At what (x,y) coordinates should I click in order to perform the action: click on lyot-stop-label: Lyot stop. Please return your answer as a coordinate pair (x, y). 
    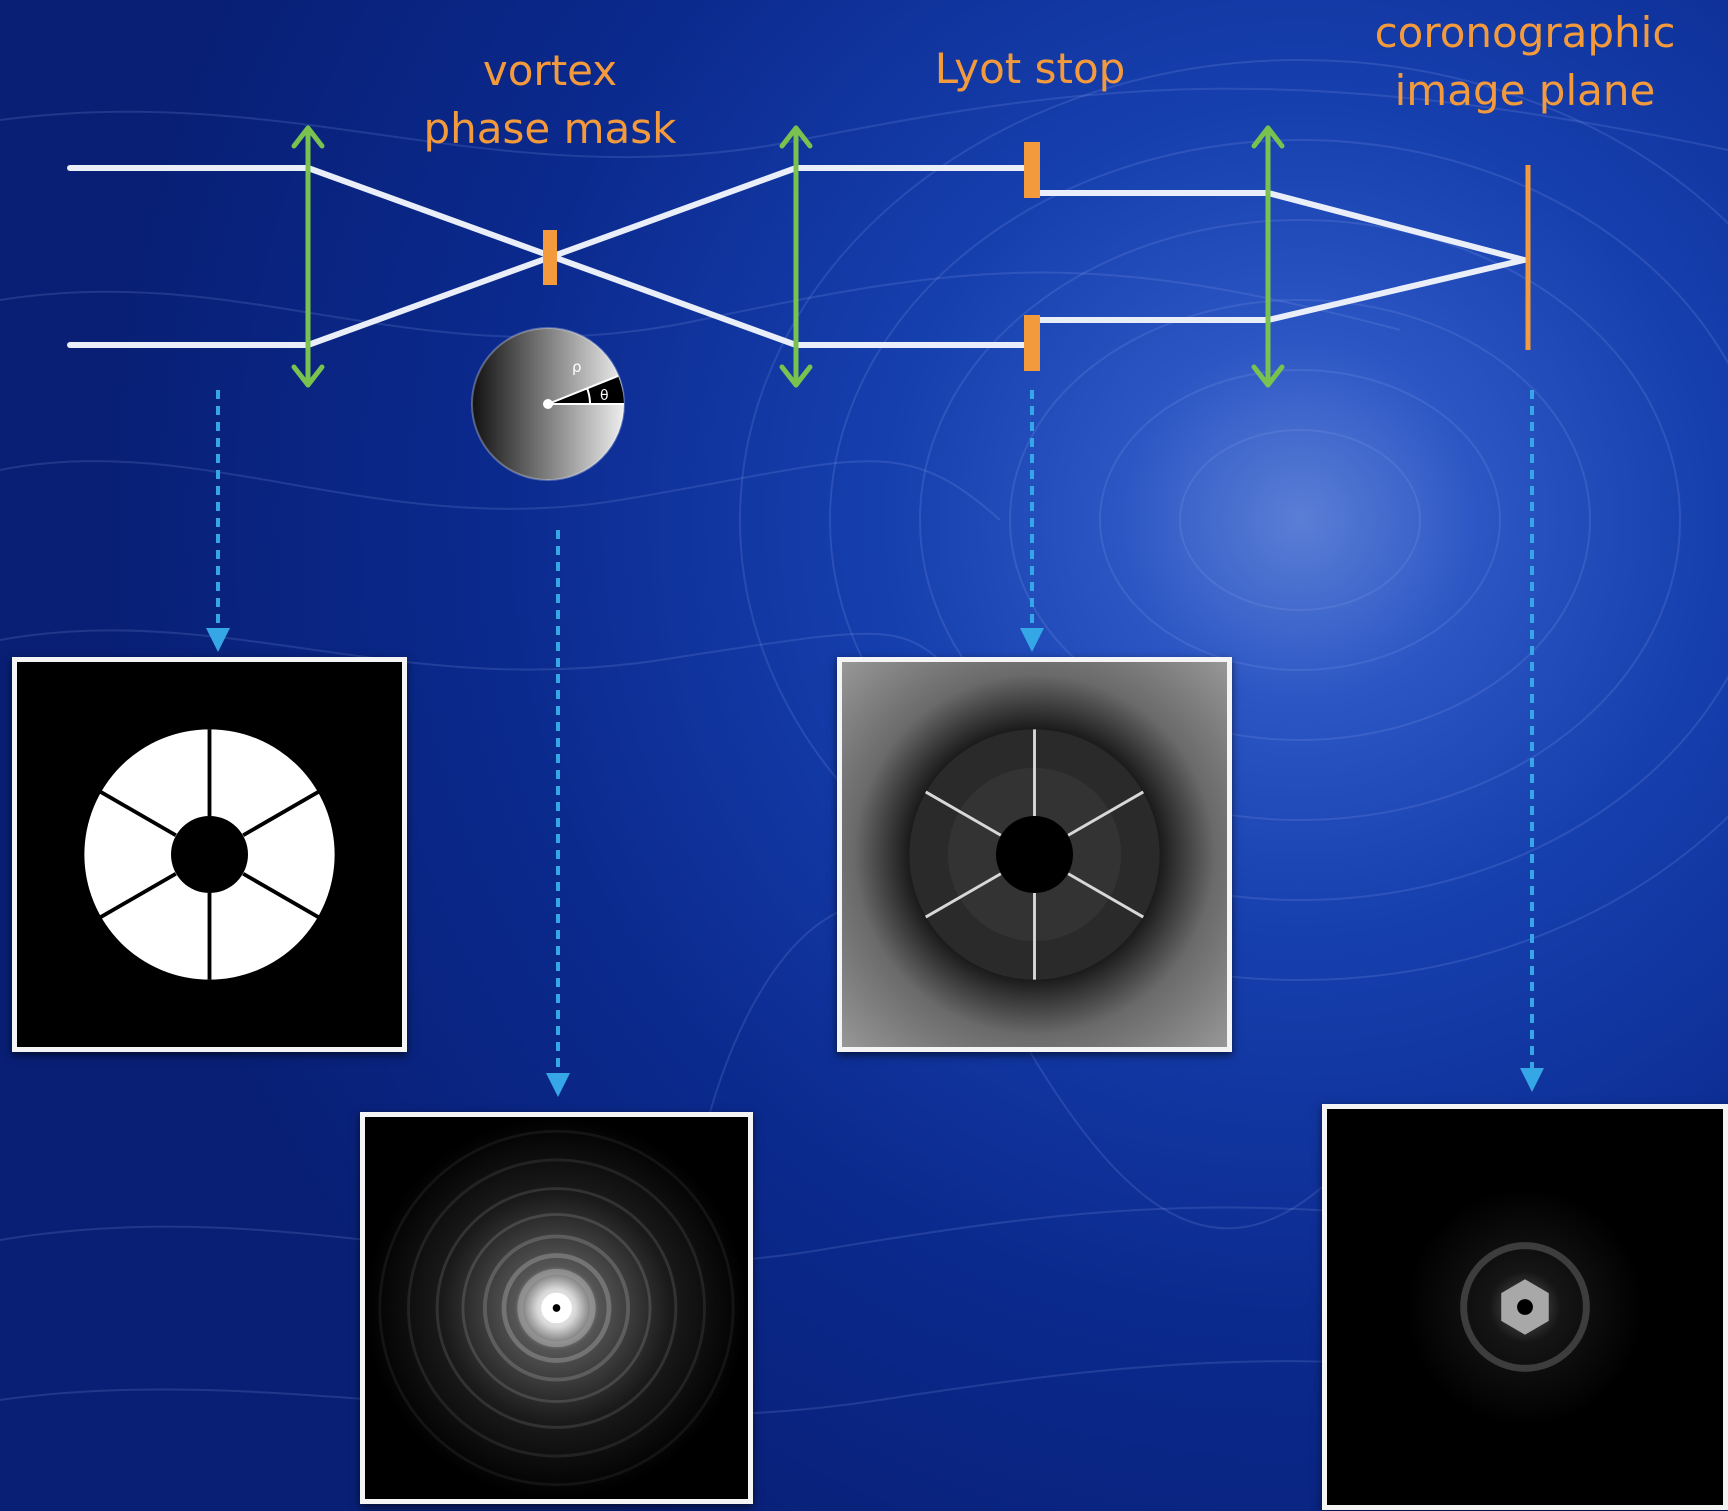
    Looking at the image, I should click on (1030, 69).